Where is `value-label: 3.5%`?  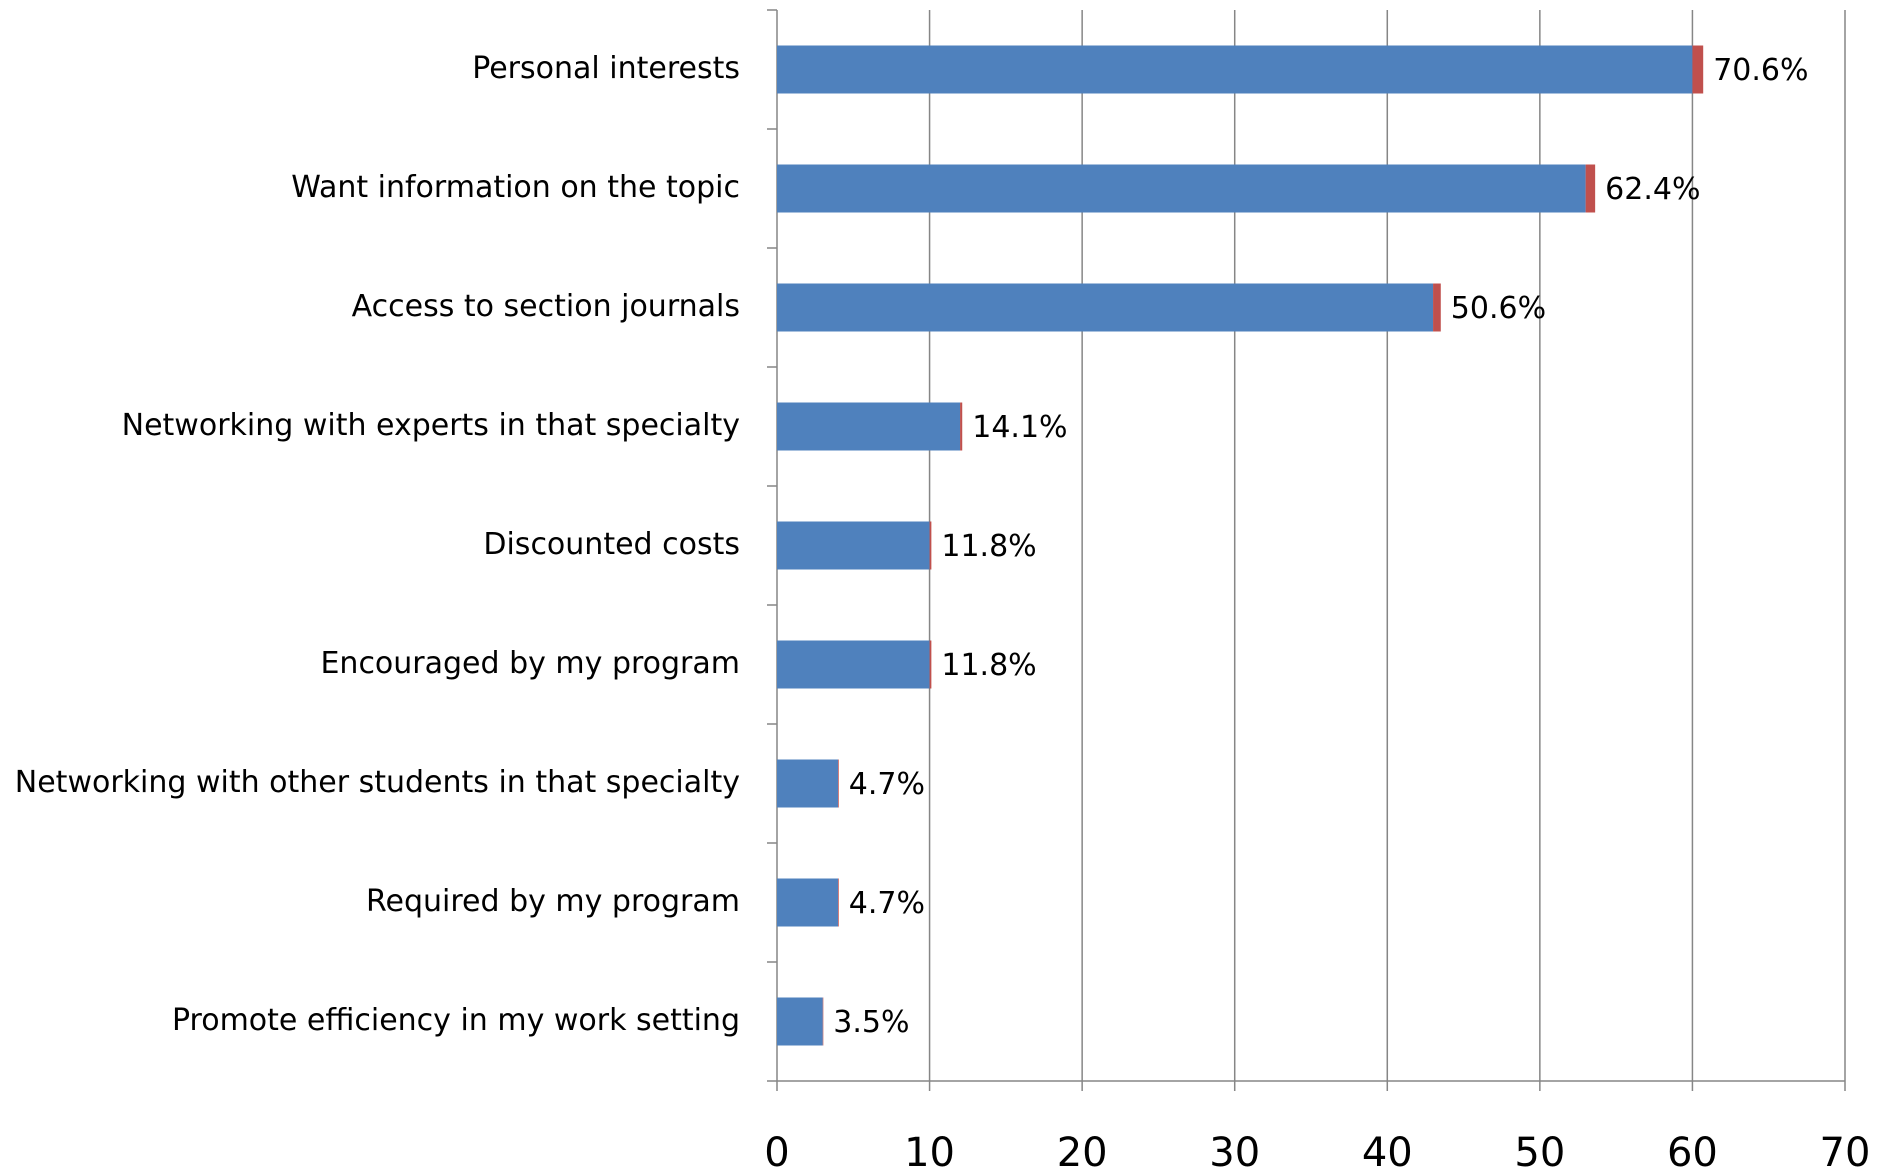 value-label: 3.5% is located at coordinates (871, 1022).